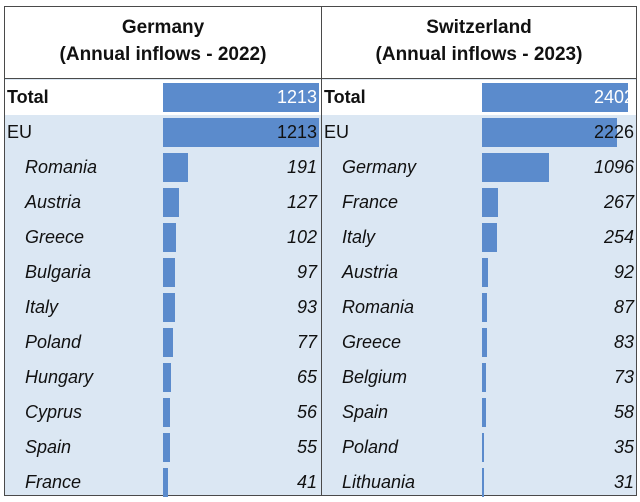  I want to click on germany-bar-bulgaria, so click(169, 272).